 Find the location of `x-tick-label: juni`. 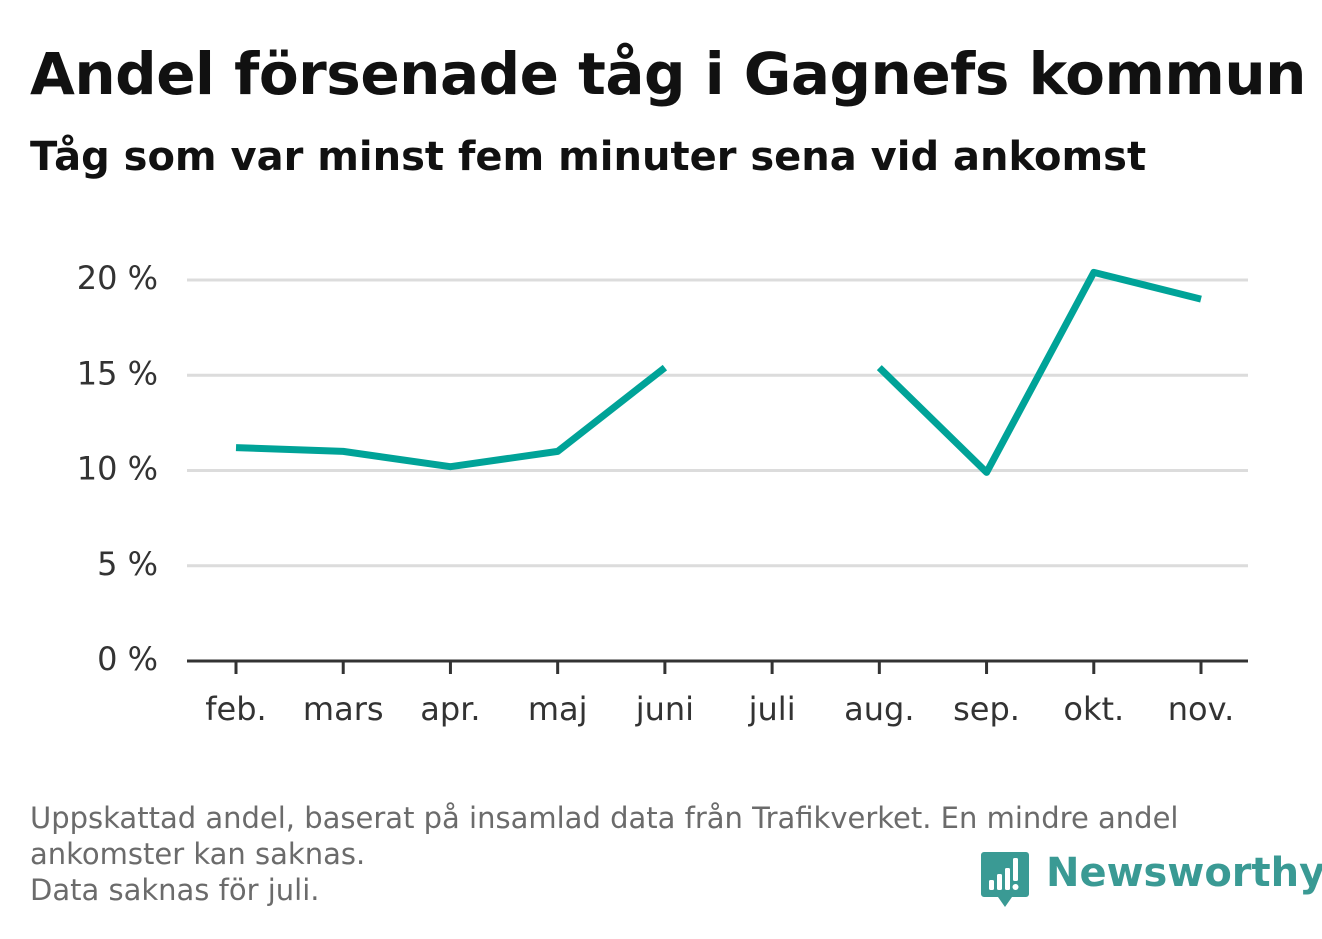

x-tick-label: juni is located at coordinates (664, 709).